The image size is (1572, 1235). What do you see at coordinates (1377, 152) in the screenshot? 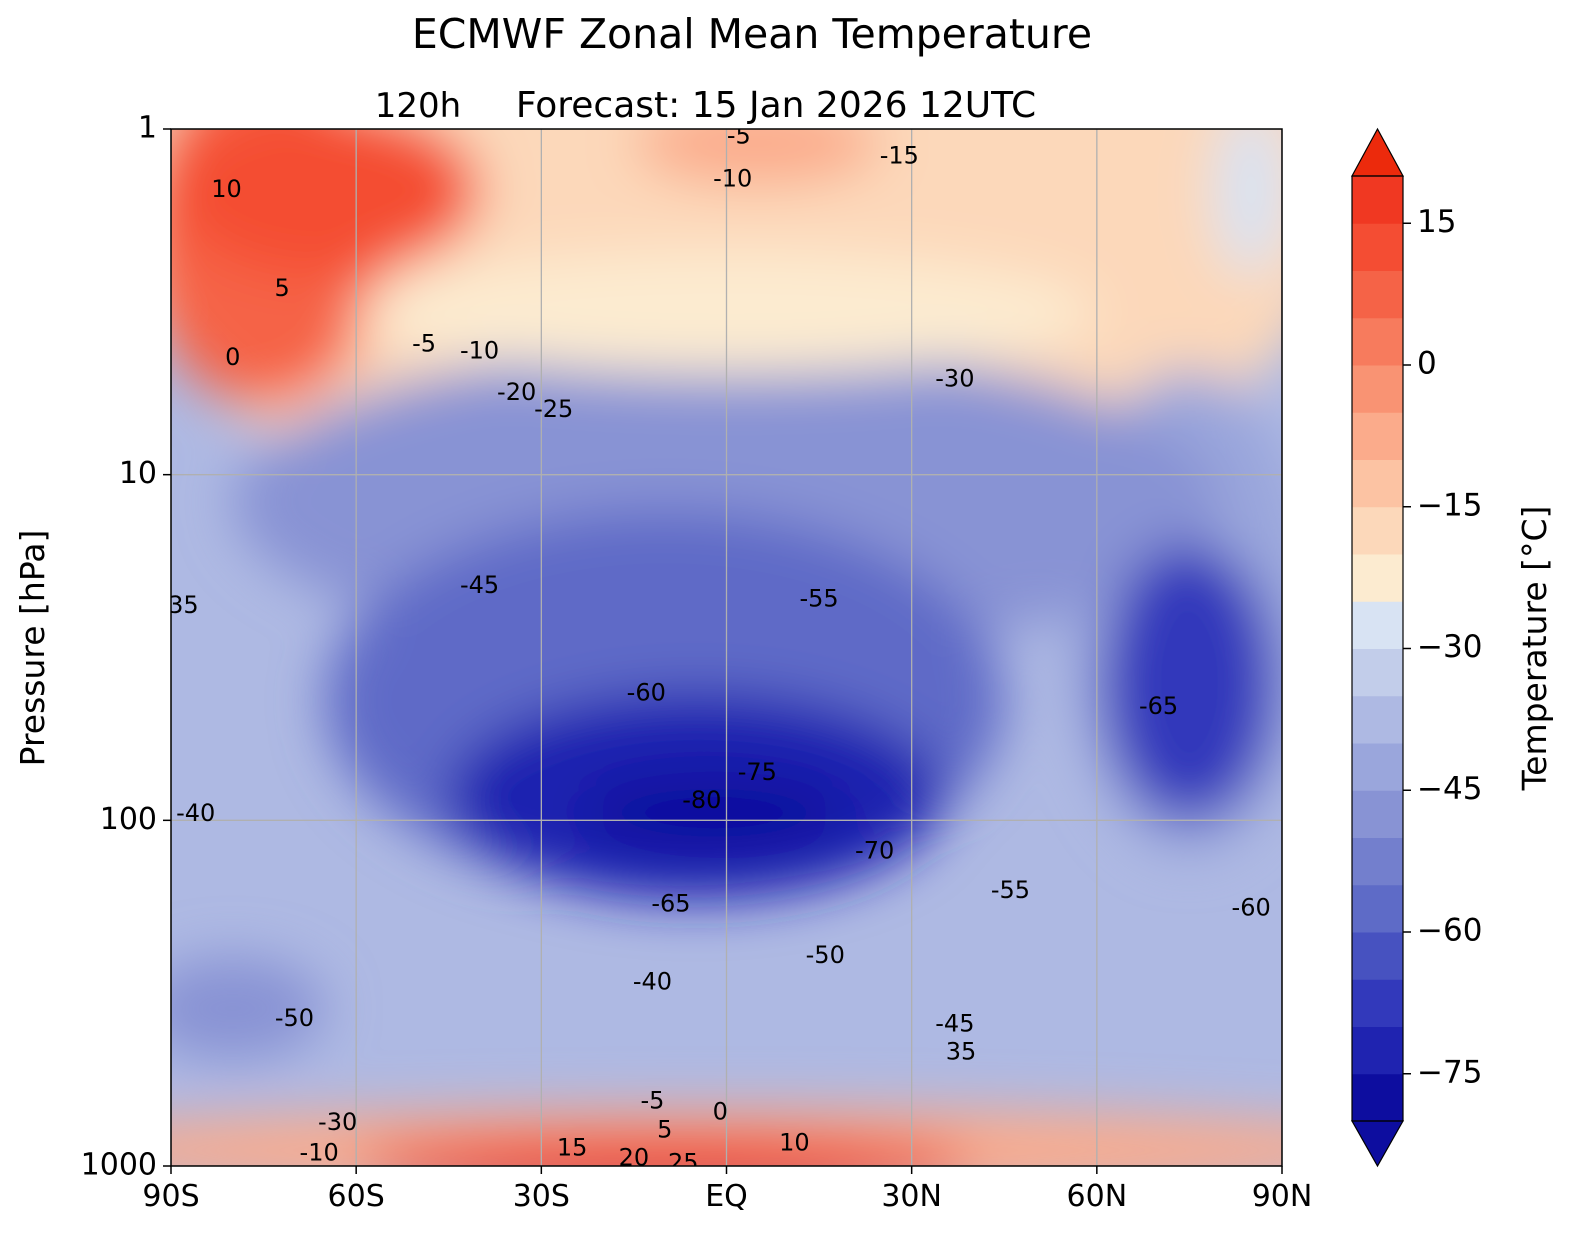
I see `colorbar-extend-max` at bounding box center [1377, 152].